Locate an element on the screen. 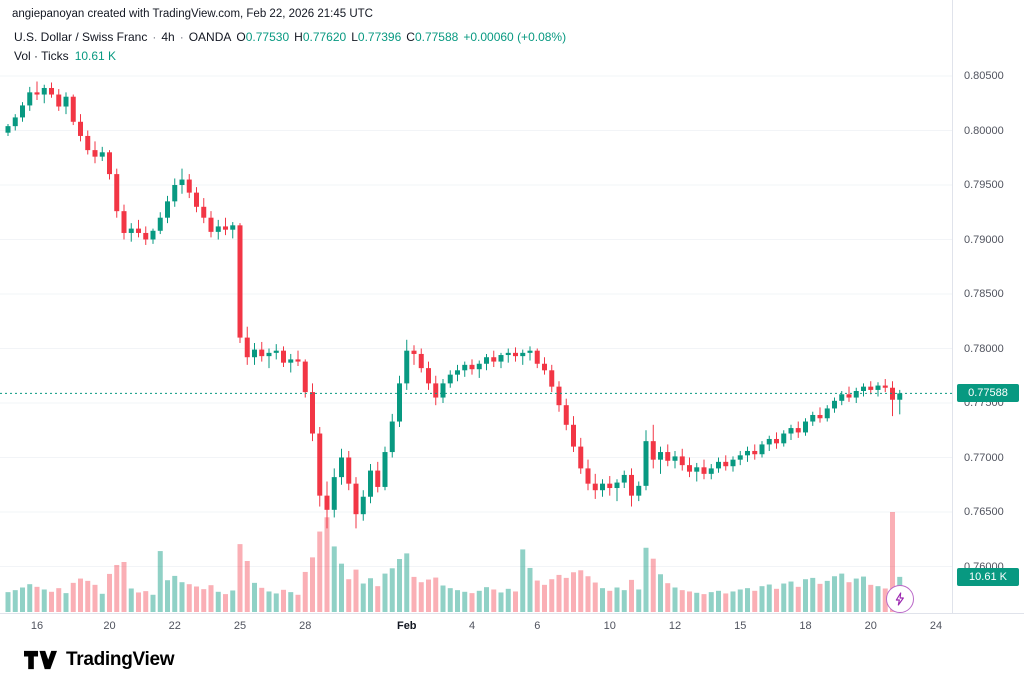 The width and height of the screenshot is (1024, 695). time-axis-label: Feb is located at coordinates (406, 626).